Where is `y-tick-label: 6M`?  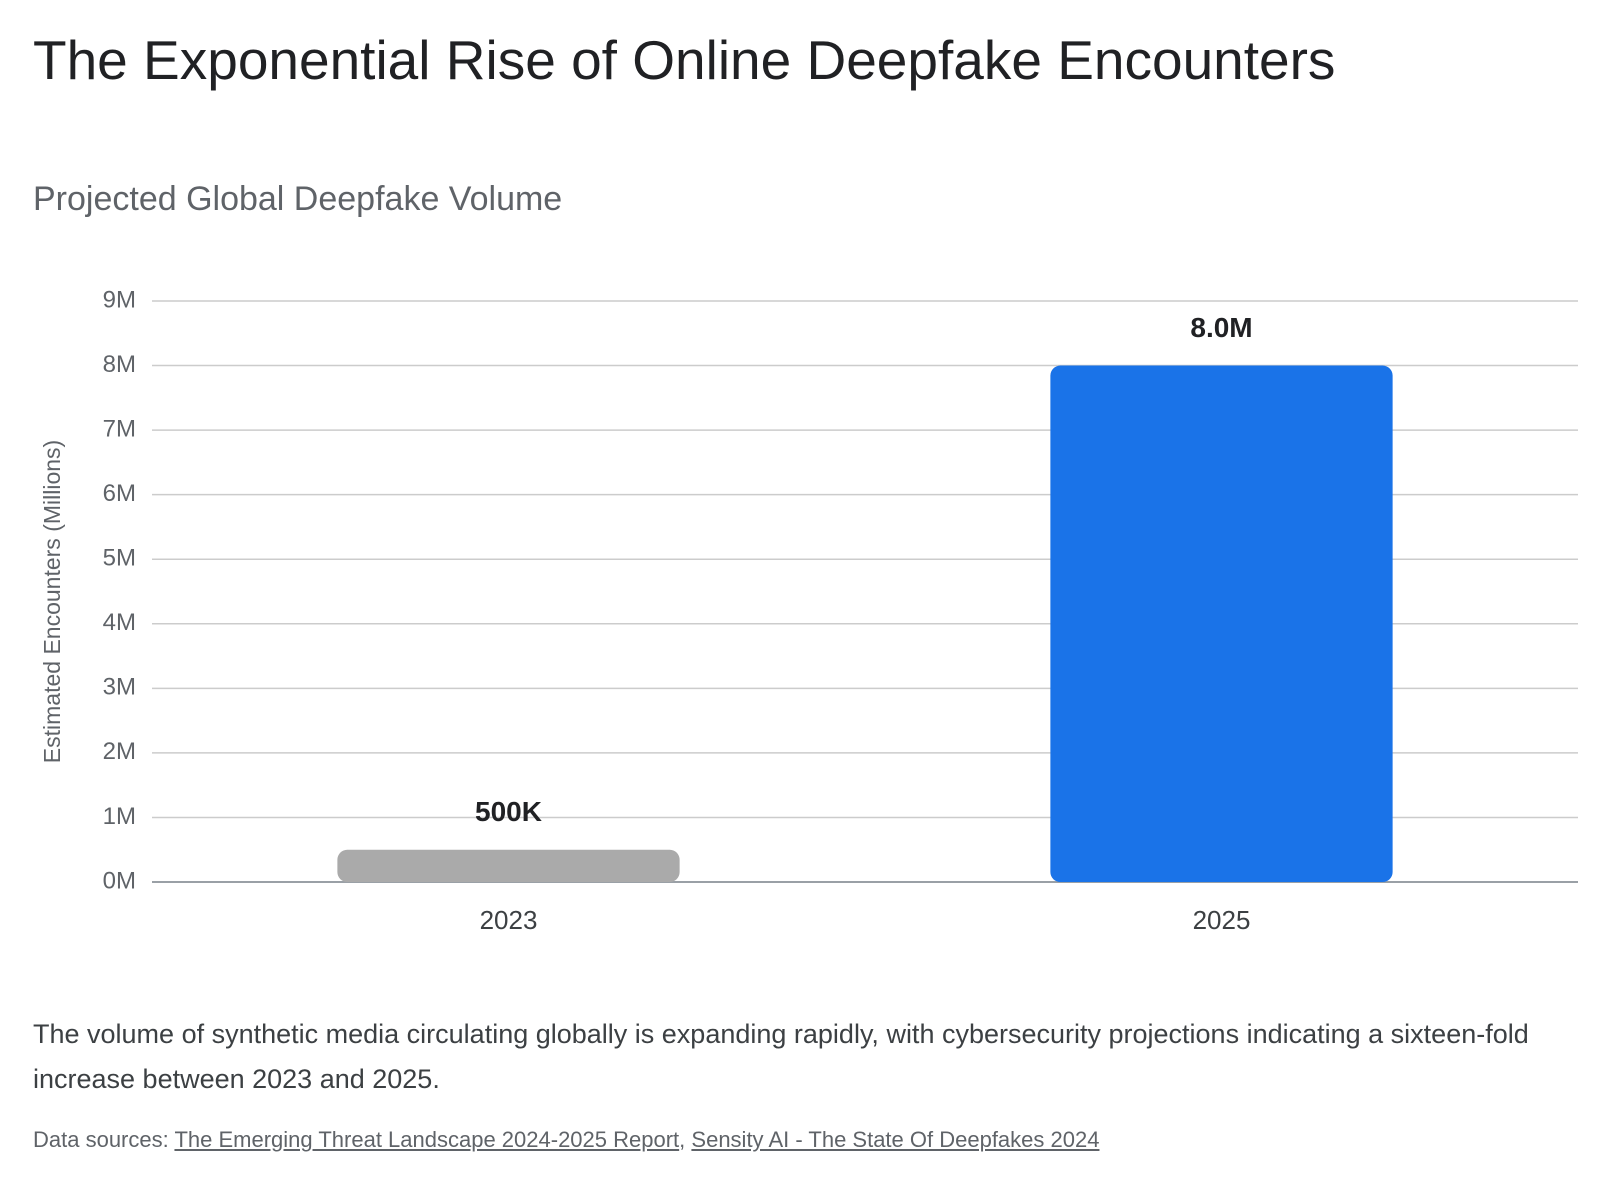 y-tick-label: 6M is located at coordinates (119, 493).